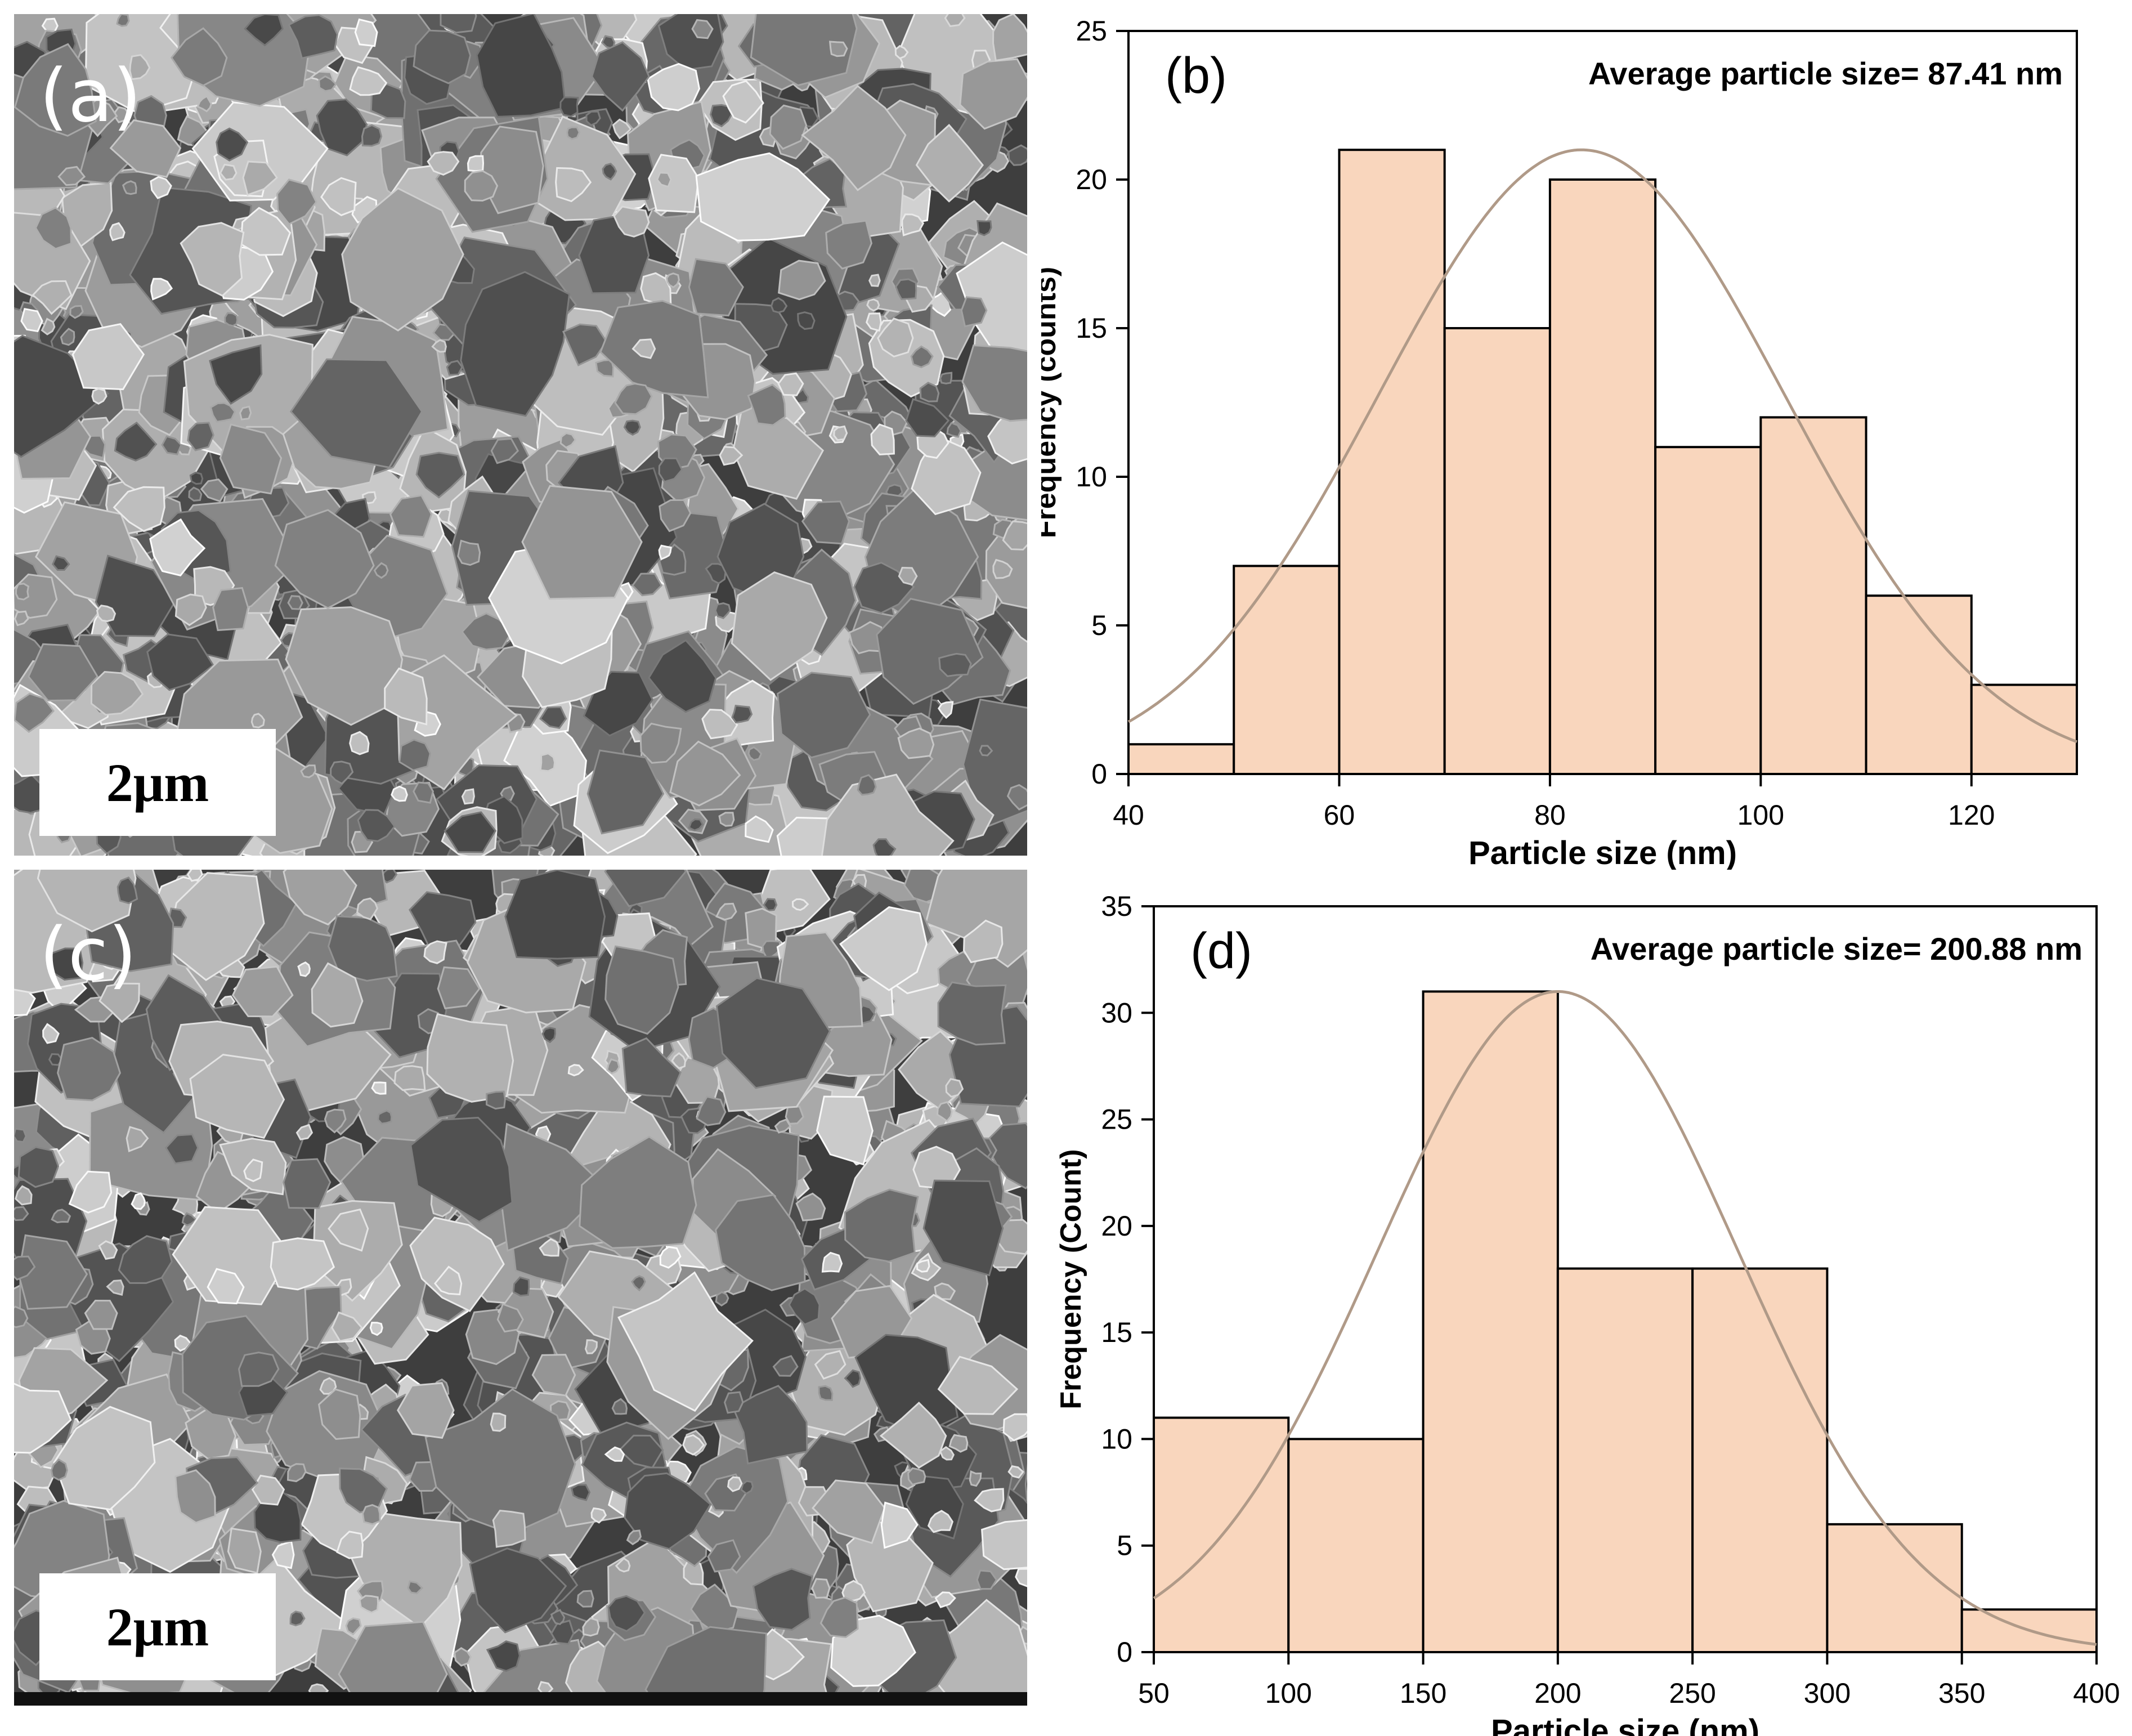 The image size is (2132, 1736). What do you see at coordinates (1091, 31) in the screenshot?
I see `y-tick-label: 25` at bounding box center [1091, 31].